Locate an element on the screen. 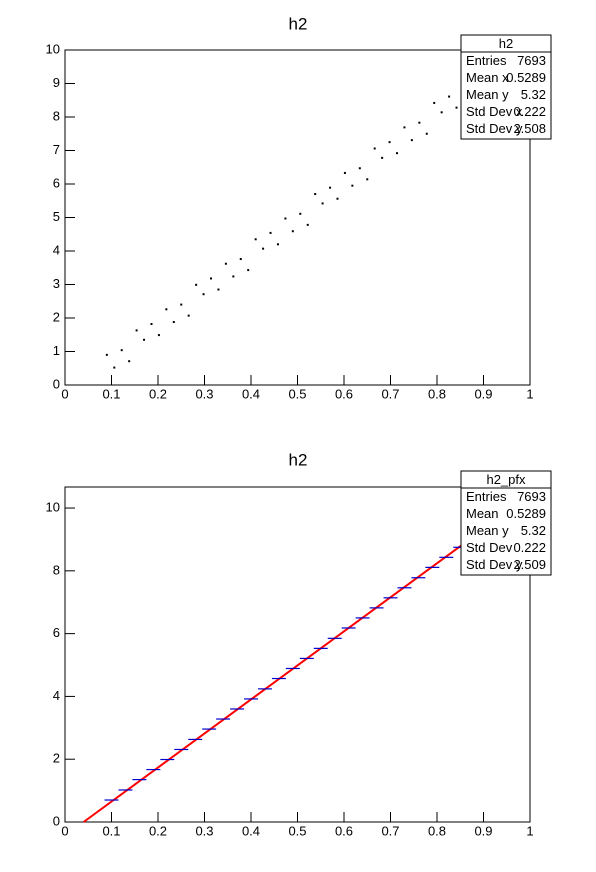 The height and width of the screenshot is (872, 596). x-tick-label: 0 is located at coordinates (64, 830).